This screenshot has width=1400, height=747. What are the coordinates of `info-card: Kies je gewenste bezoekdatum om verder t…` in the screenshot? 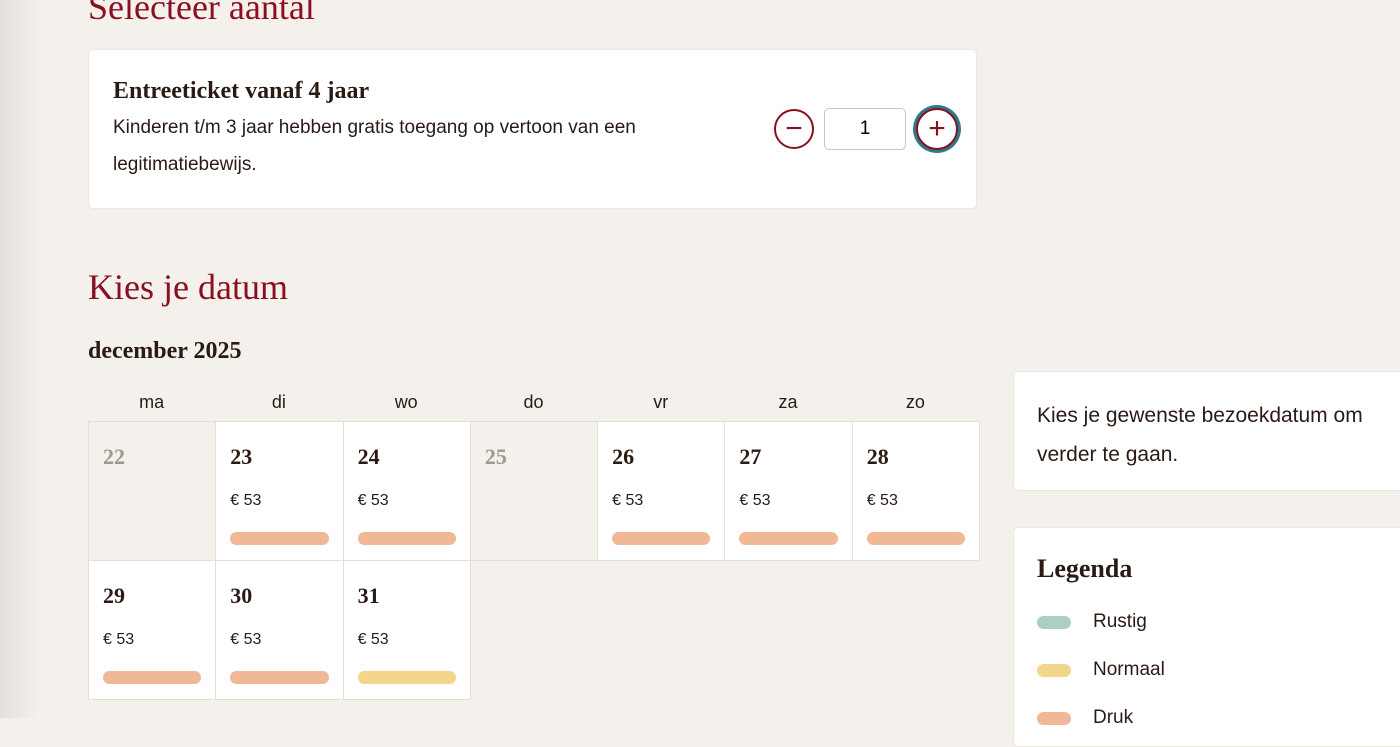 It's located at (1206, 431).